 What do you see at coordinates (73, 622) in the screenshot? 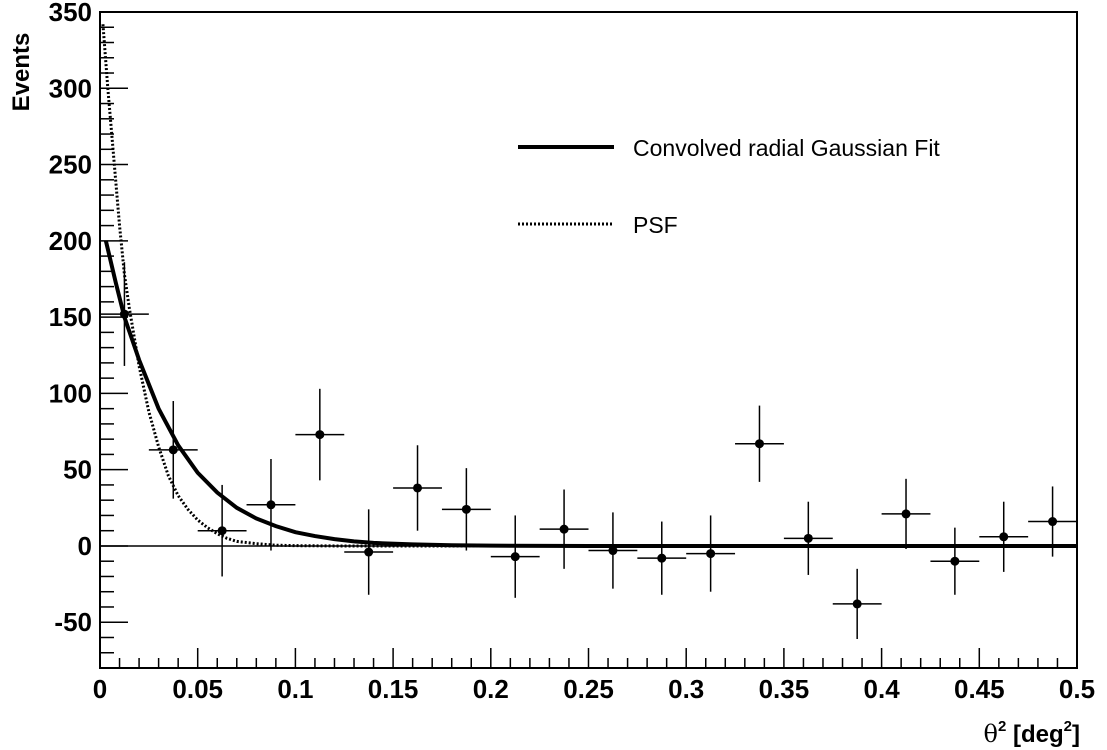
I see `y-tick-label: -50` at bounding box center [73, 622].